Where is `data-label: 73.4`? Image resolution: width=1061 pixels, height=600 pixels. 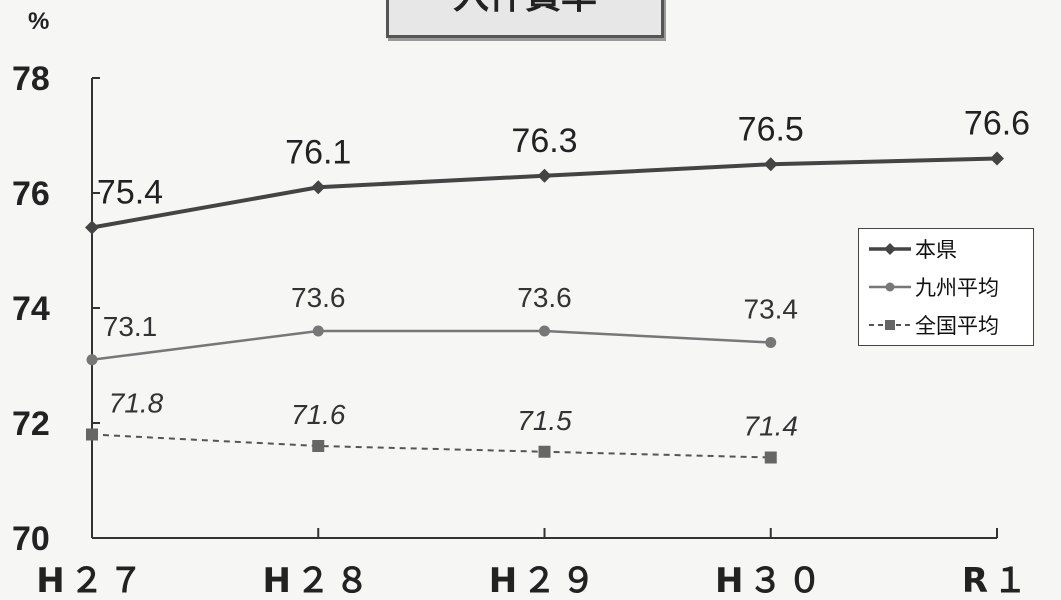
data-label: 73.4 is located at coordinates (771, 309).